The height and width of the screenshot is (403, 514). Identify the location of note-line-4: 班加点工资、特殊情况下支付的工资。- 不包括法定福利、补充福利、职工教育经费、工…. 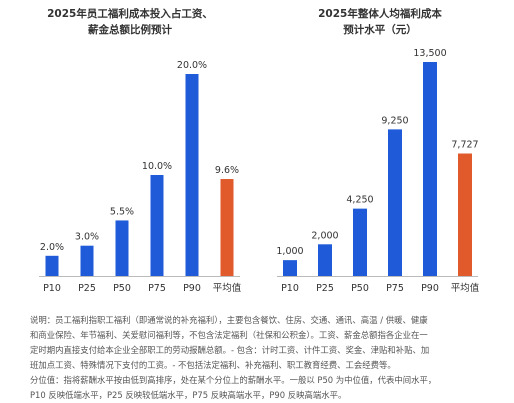
(213, 365).